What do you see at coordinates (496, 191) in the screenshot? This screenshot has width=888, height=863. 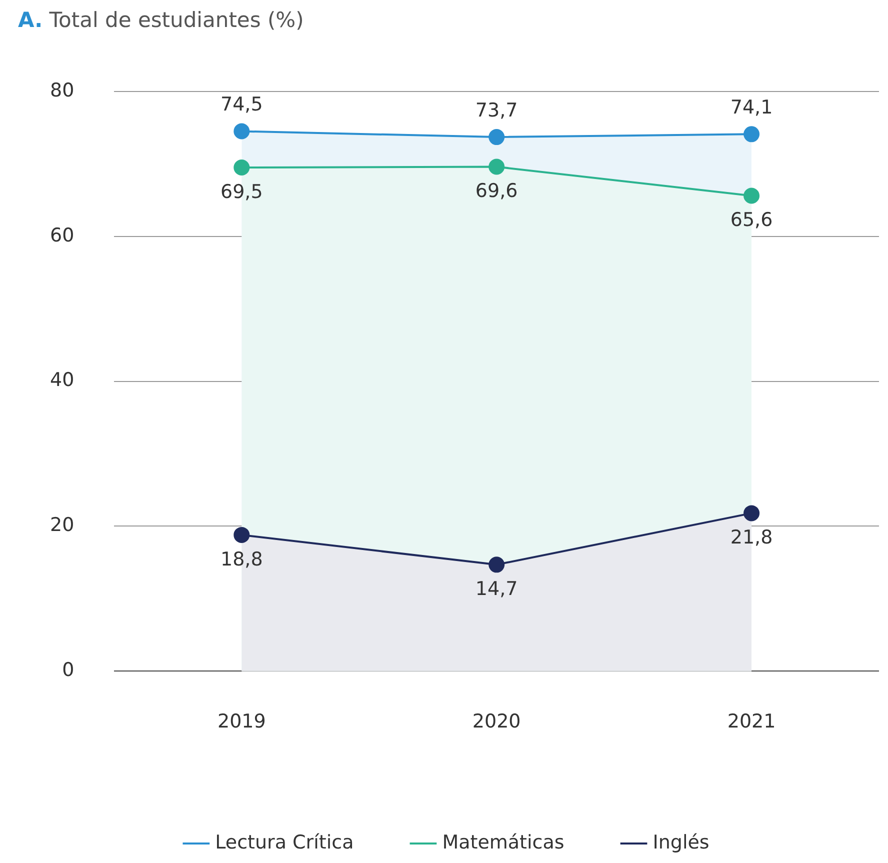 I see `data-label: 69,6` at bounding box center [496, 191].